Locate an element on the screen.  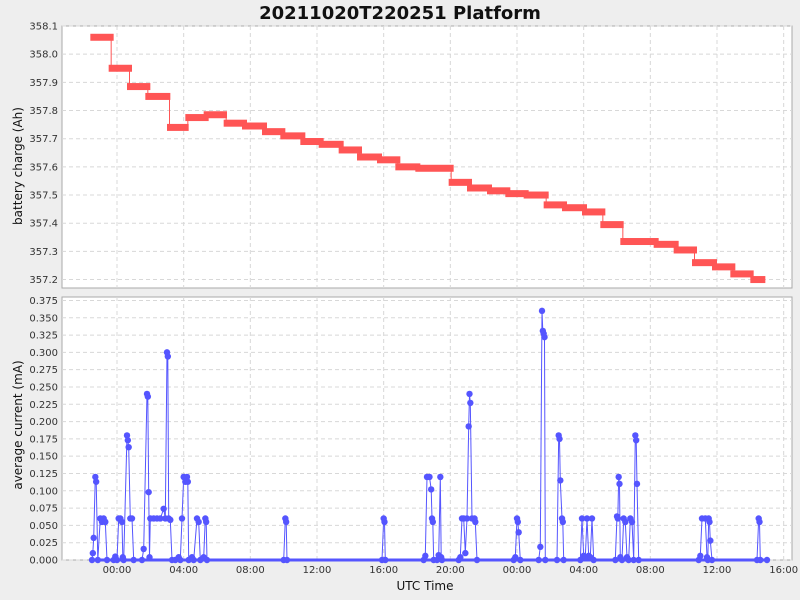
y-tick-label: 0.050 is located at coordinates (43, 526).